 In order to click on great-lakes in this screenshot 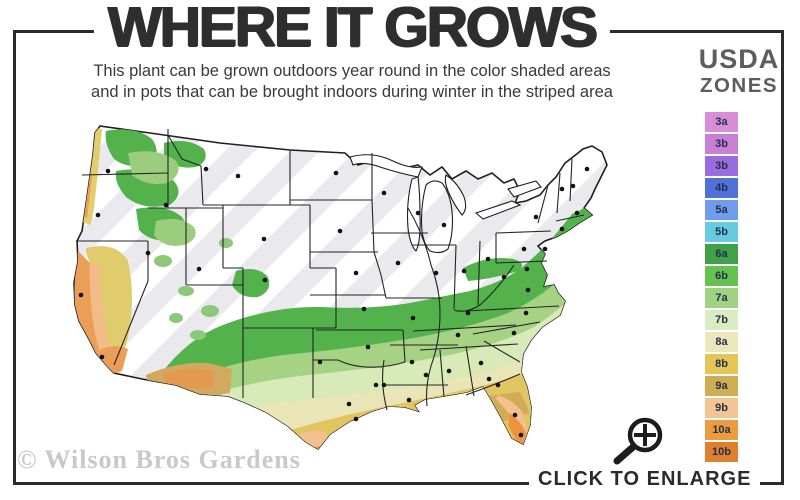, I will do `click(445, 204)`.